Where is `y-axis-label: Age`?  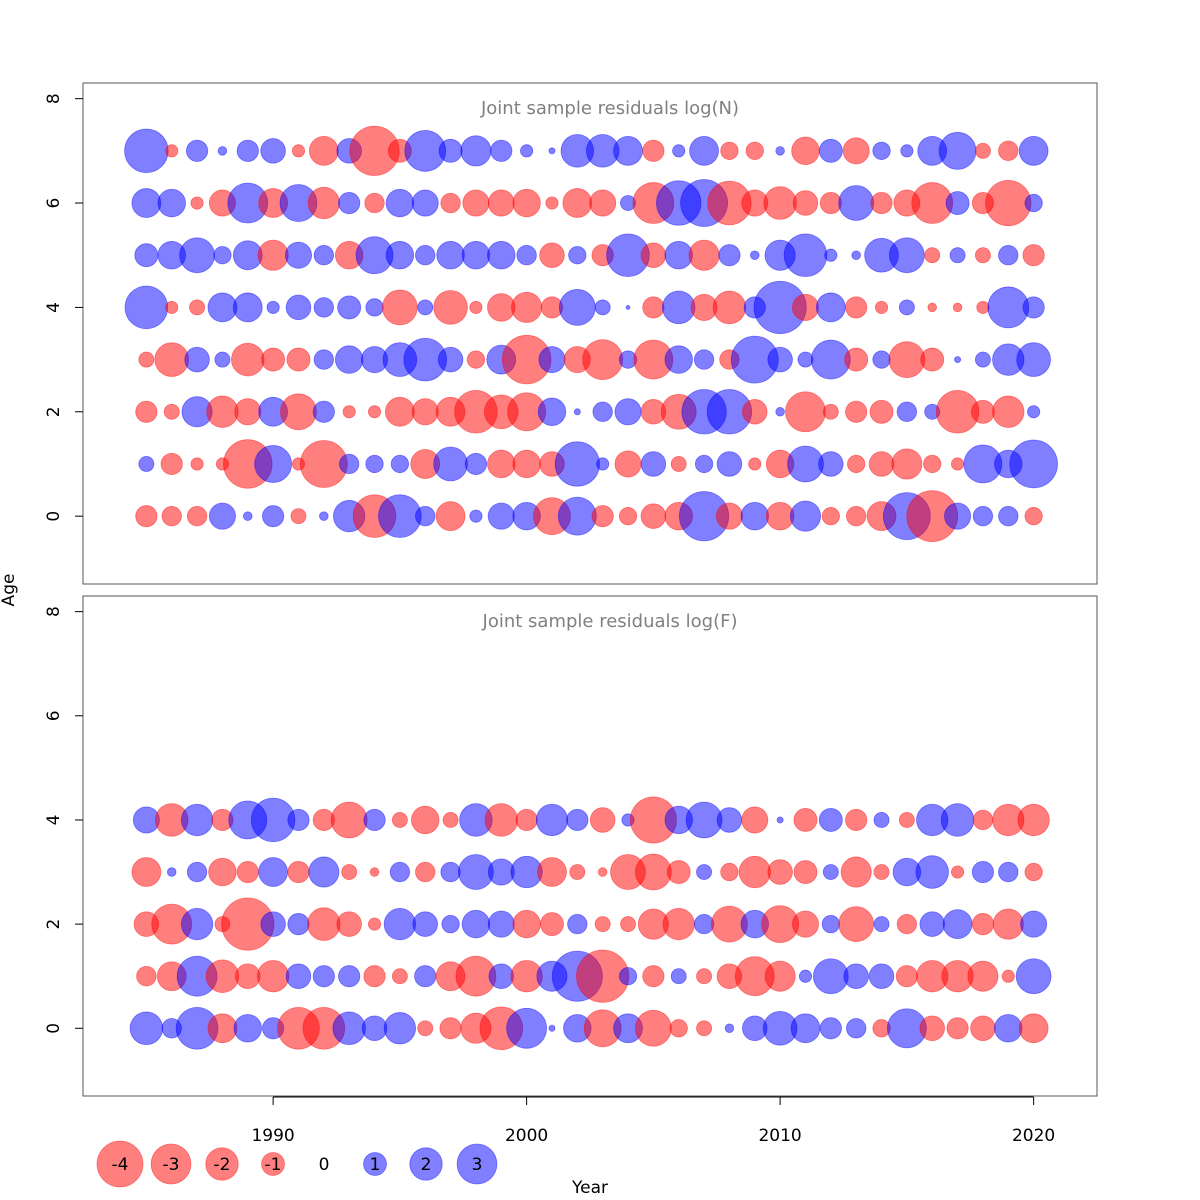
y-axis-label: Age is located at coordinates (9, 590).